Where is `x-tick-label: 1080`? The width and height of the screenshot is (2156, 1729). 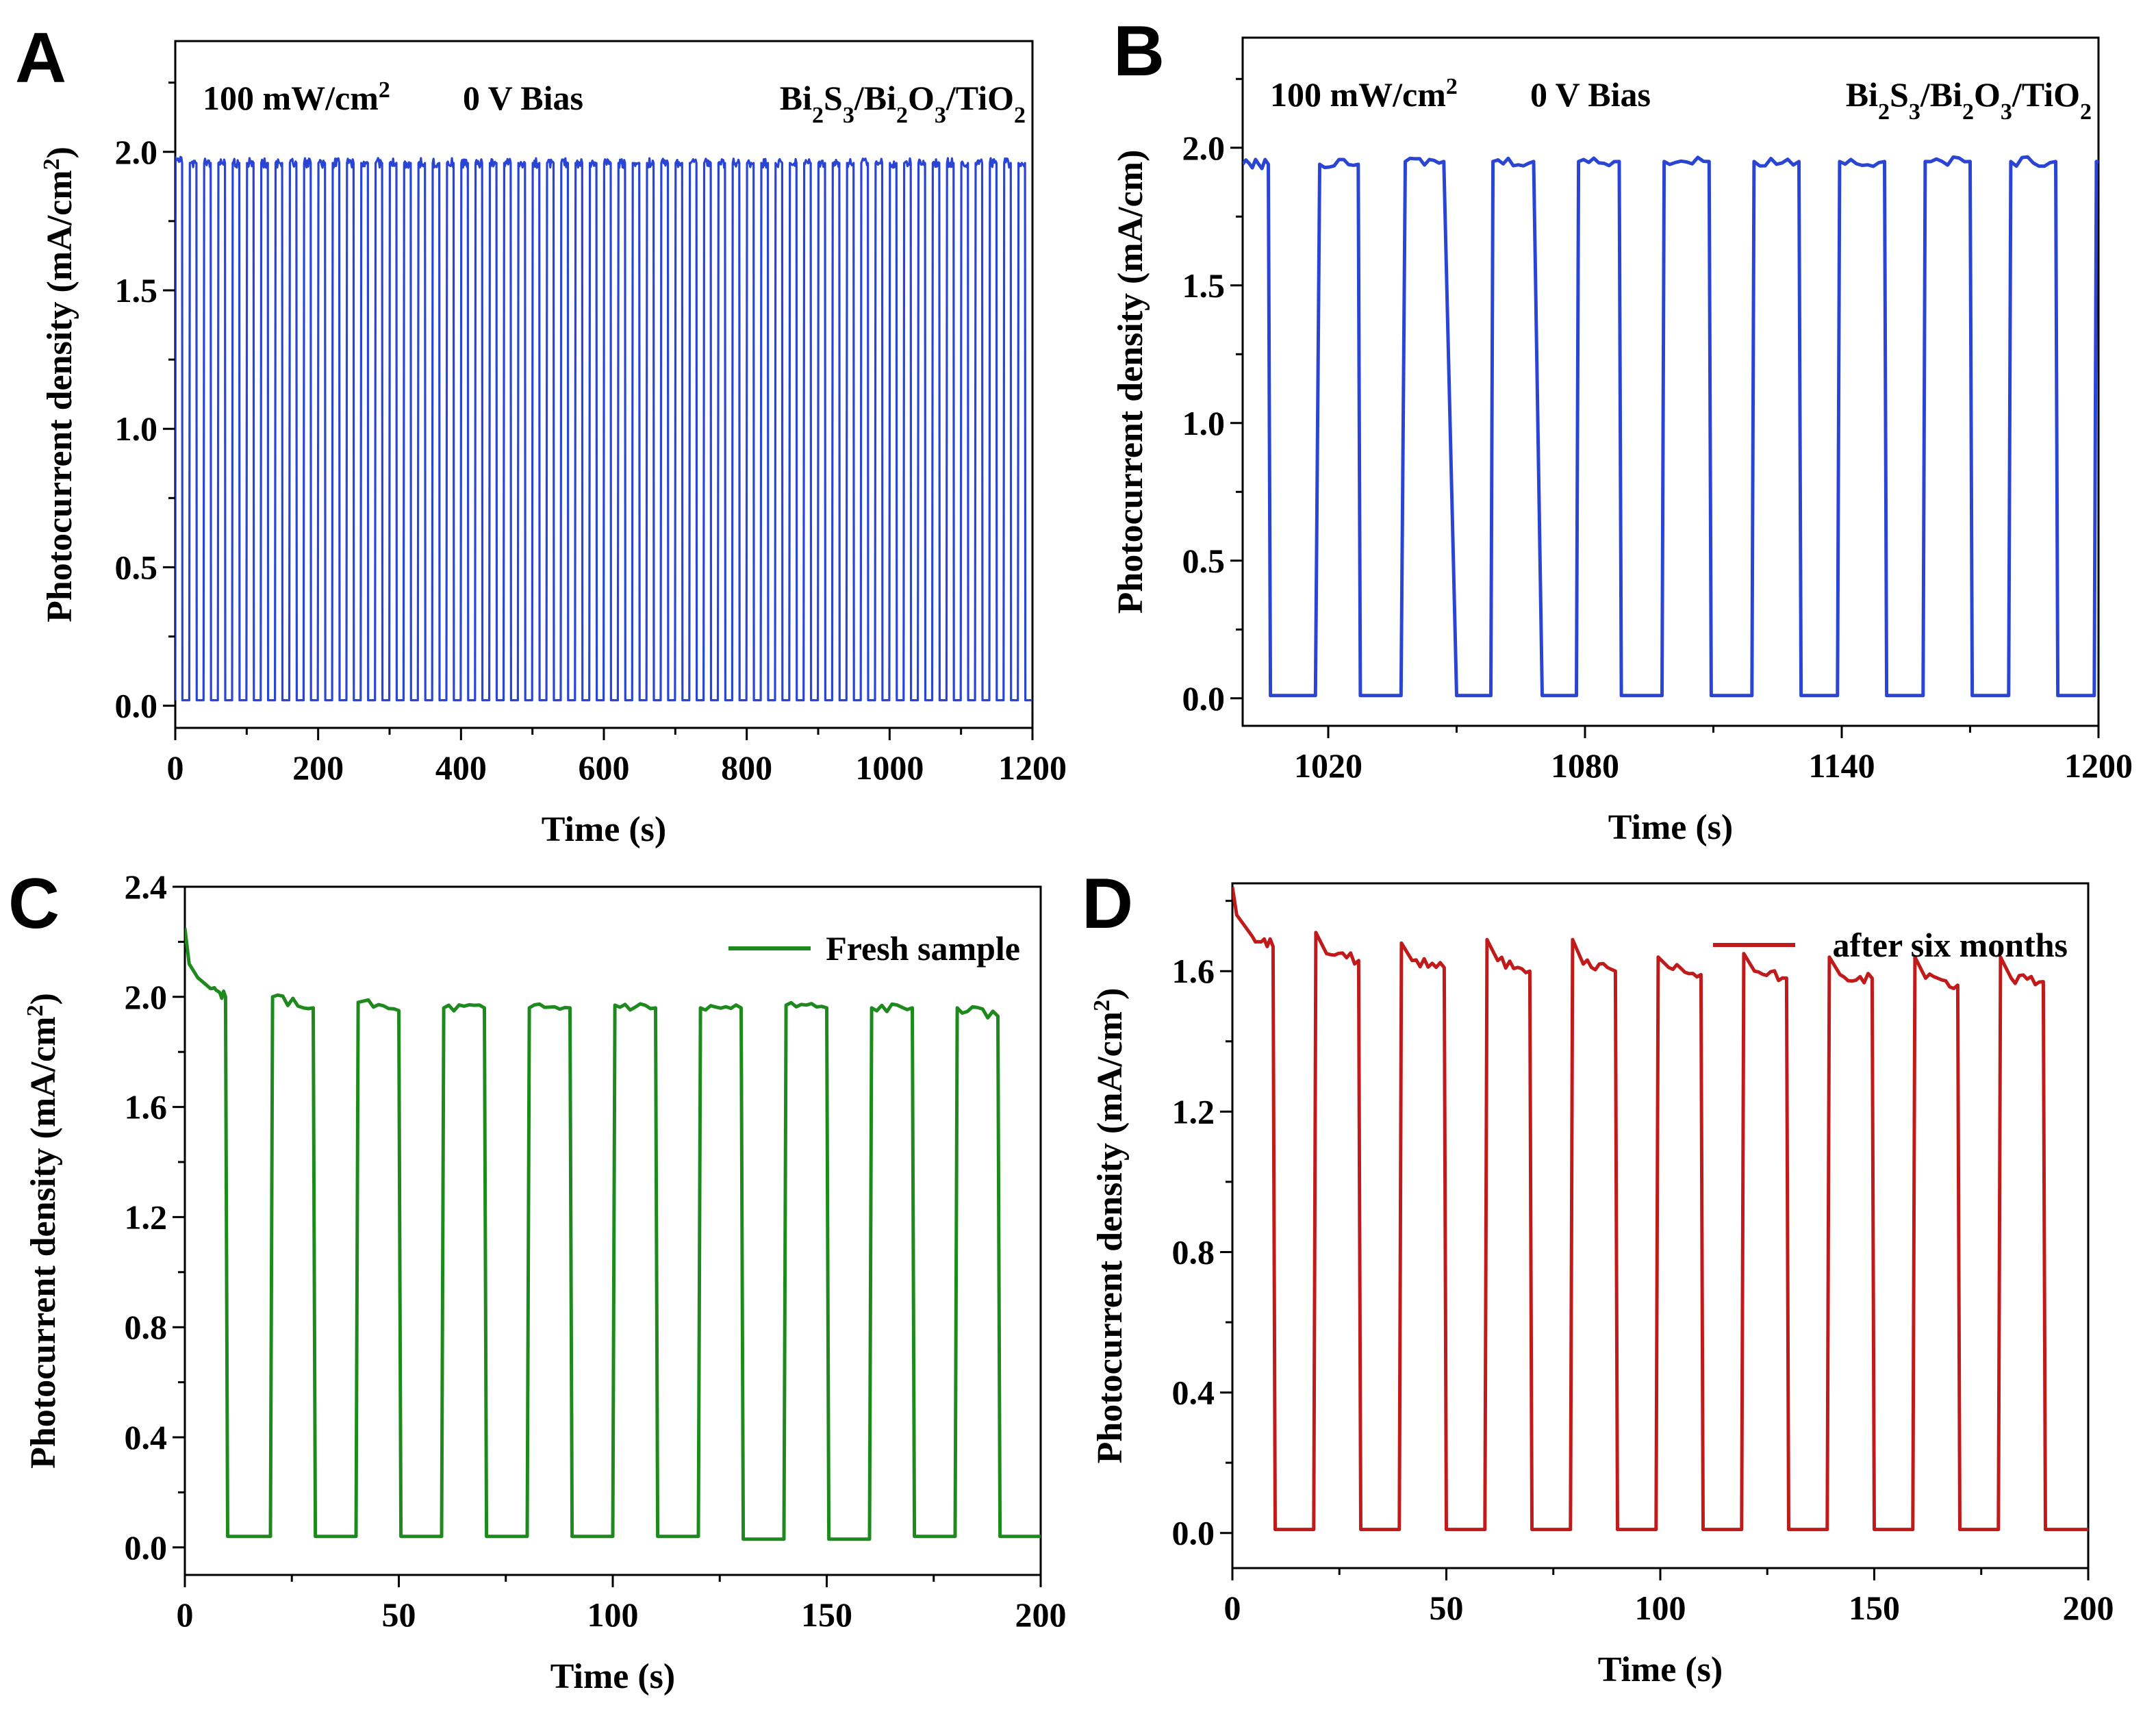 x-tick-label: 1080 is located at coordinates (1585, 765).